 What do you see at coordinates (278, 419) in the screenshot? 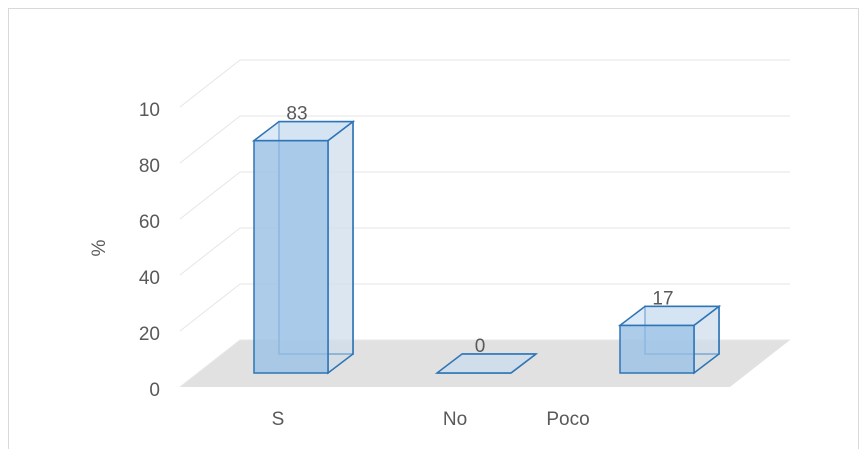
I see `x-tick-label: S` at bounding box center [278, 419].